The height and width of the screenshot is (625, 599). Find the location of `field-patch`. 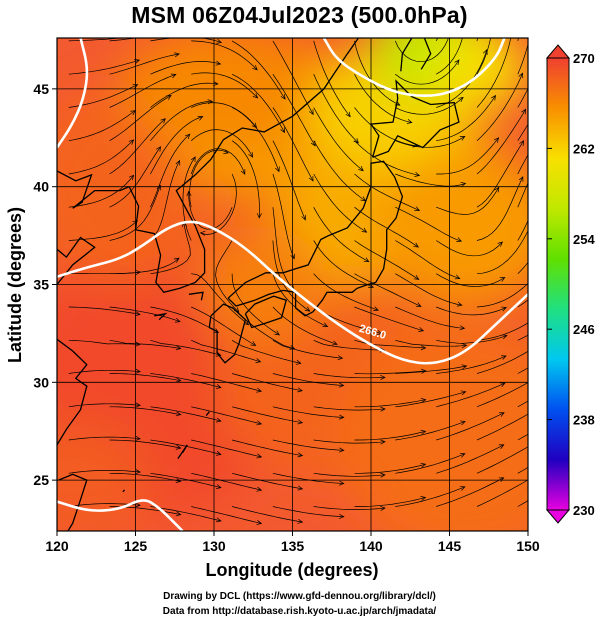

field-patch is located at coordinates (433, 427).